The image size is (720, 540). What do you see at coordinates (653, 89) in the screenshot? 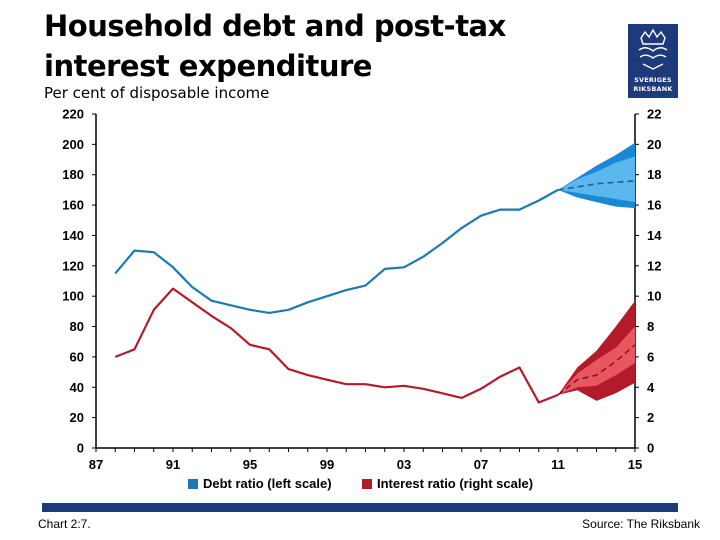
I see `logo-line-2: RIKSBANK` at bounding box center [653, 89].